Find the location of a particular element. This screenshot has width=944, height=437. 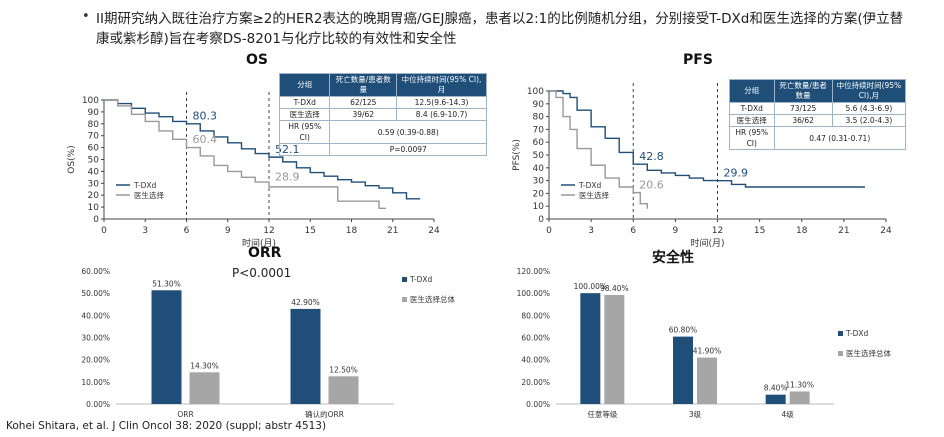

os-table-header-median: 中位持续时间(95% CI),月 is located at coordinates (441, 85).